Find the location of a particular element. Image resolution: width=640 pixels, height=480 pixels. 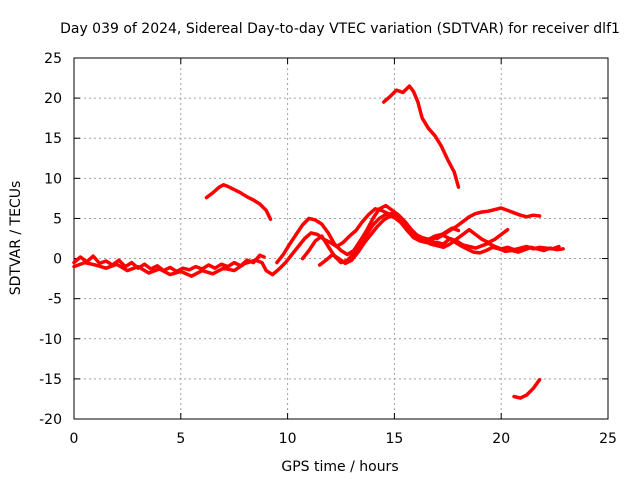

x-tick-label: 15 is located at coordinates (394, 439).